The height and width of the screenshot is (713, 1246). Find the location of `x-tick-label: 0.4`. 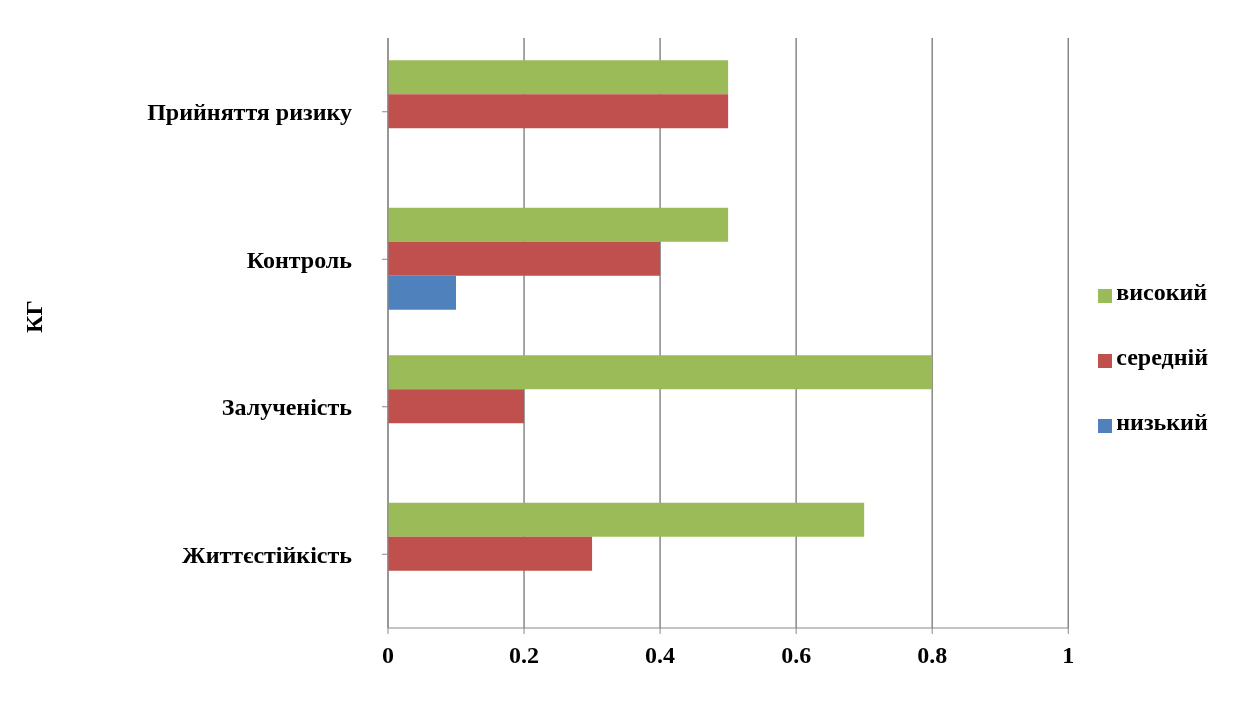

x-tick-label: 0.4 is located at coordinates (660, 655).